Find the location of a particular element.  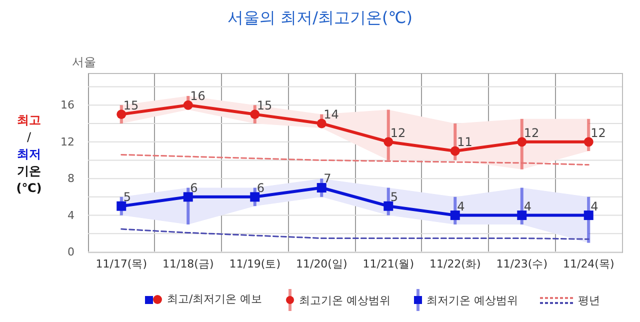

x-tick-label: 11/21(월) is located at coordinates (388, 264).